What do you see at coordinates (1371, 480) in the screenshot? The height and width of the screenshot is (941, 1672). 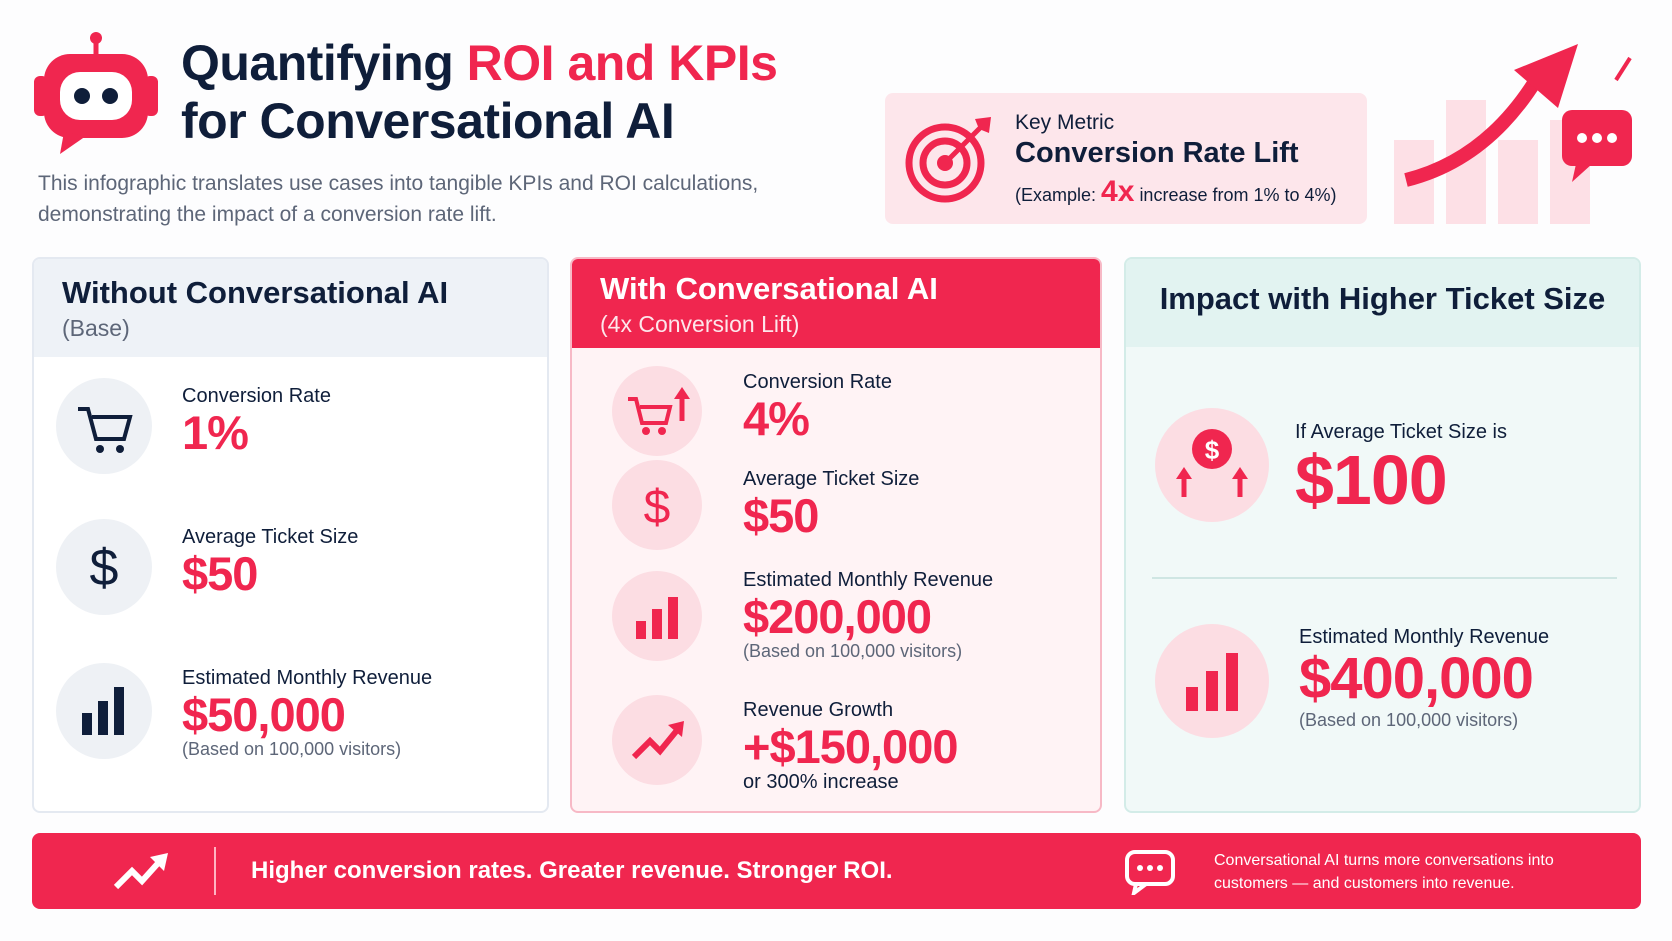 I see `metric-value: $100` at bounding box center [1371, 480].